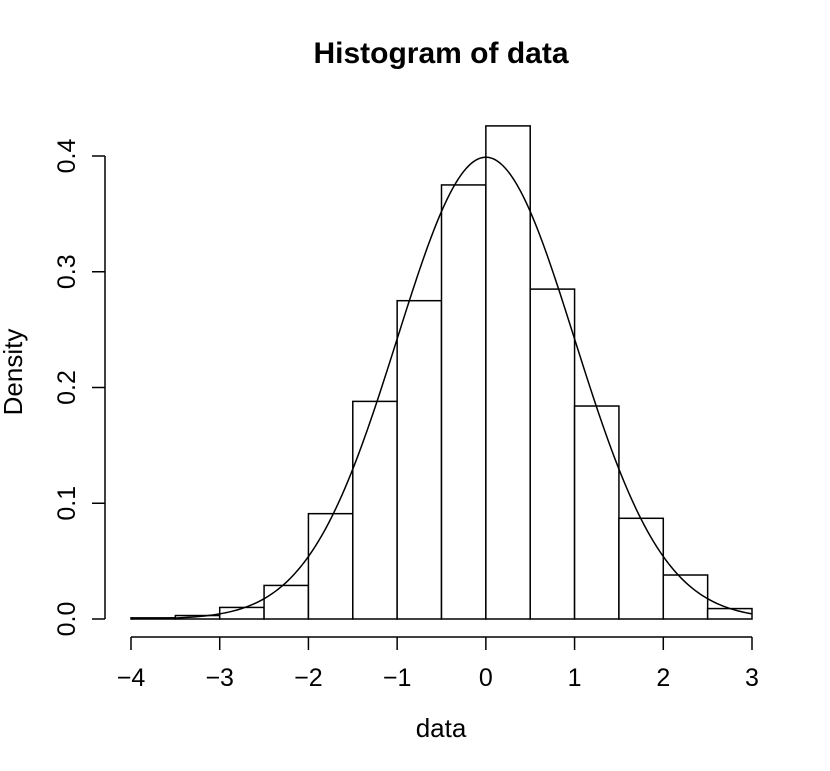 This screenshot has width=830, height=771. What do you see at coordinates (67, 619) in the screenshot?
I see `y-tick-label: 0.0` at bounding box center [67, 619].